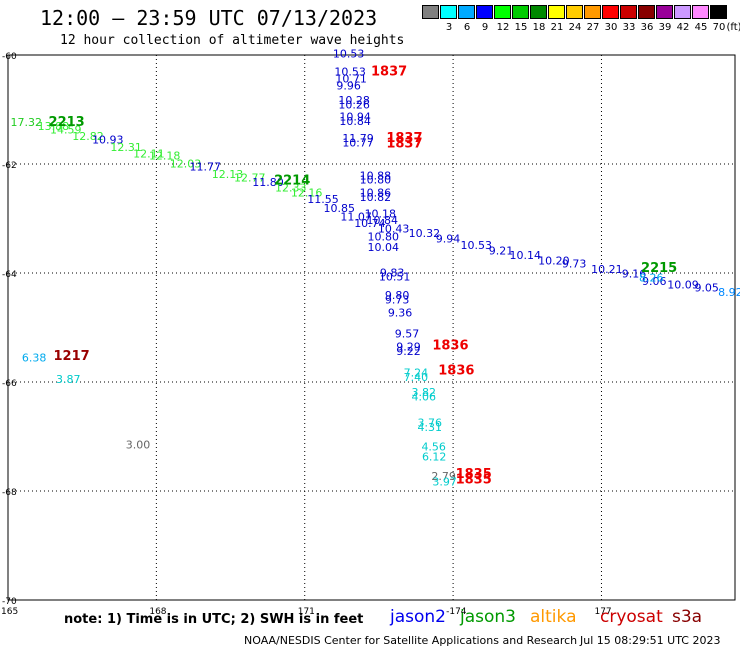  What do you see at coordinates (323, 199) in the screenshot?
I see `wave-height-label: 11.55` at bounding box center [323, 199].